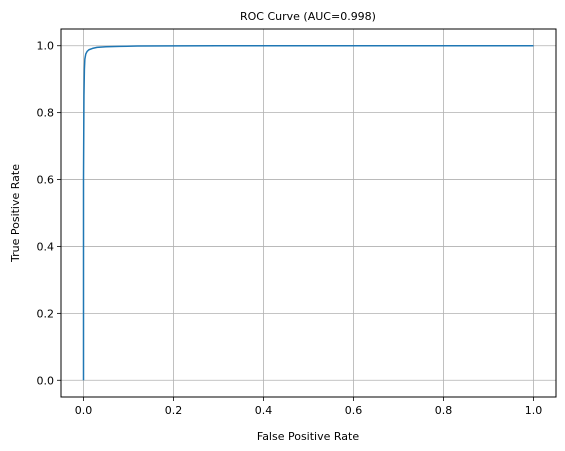 The image size is (565, 451). I want to click on x-tick-label: 0.0, so click(84, 410).